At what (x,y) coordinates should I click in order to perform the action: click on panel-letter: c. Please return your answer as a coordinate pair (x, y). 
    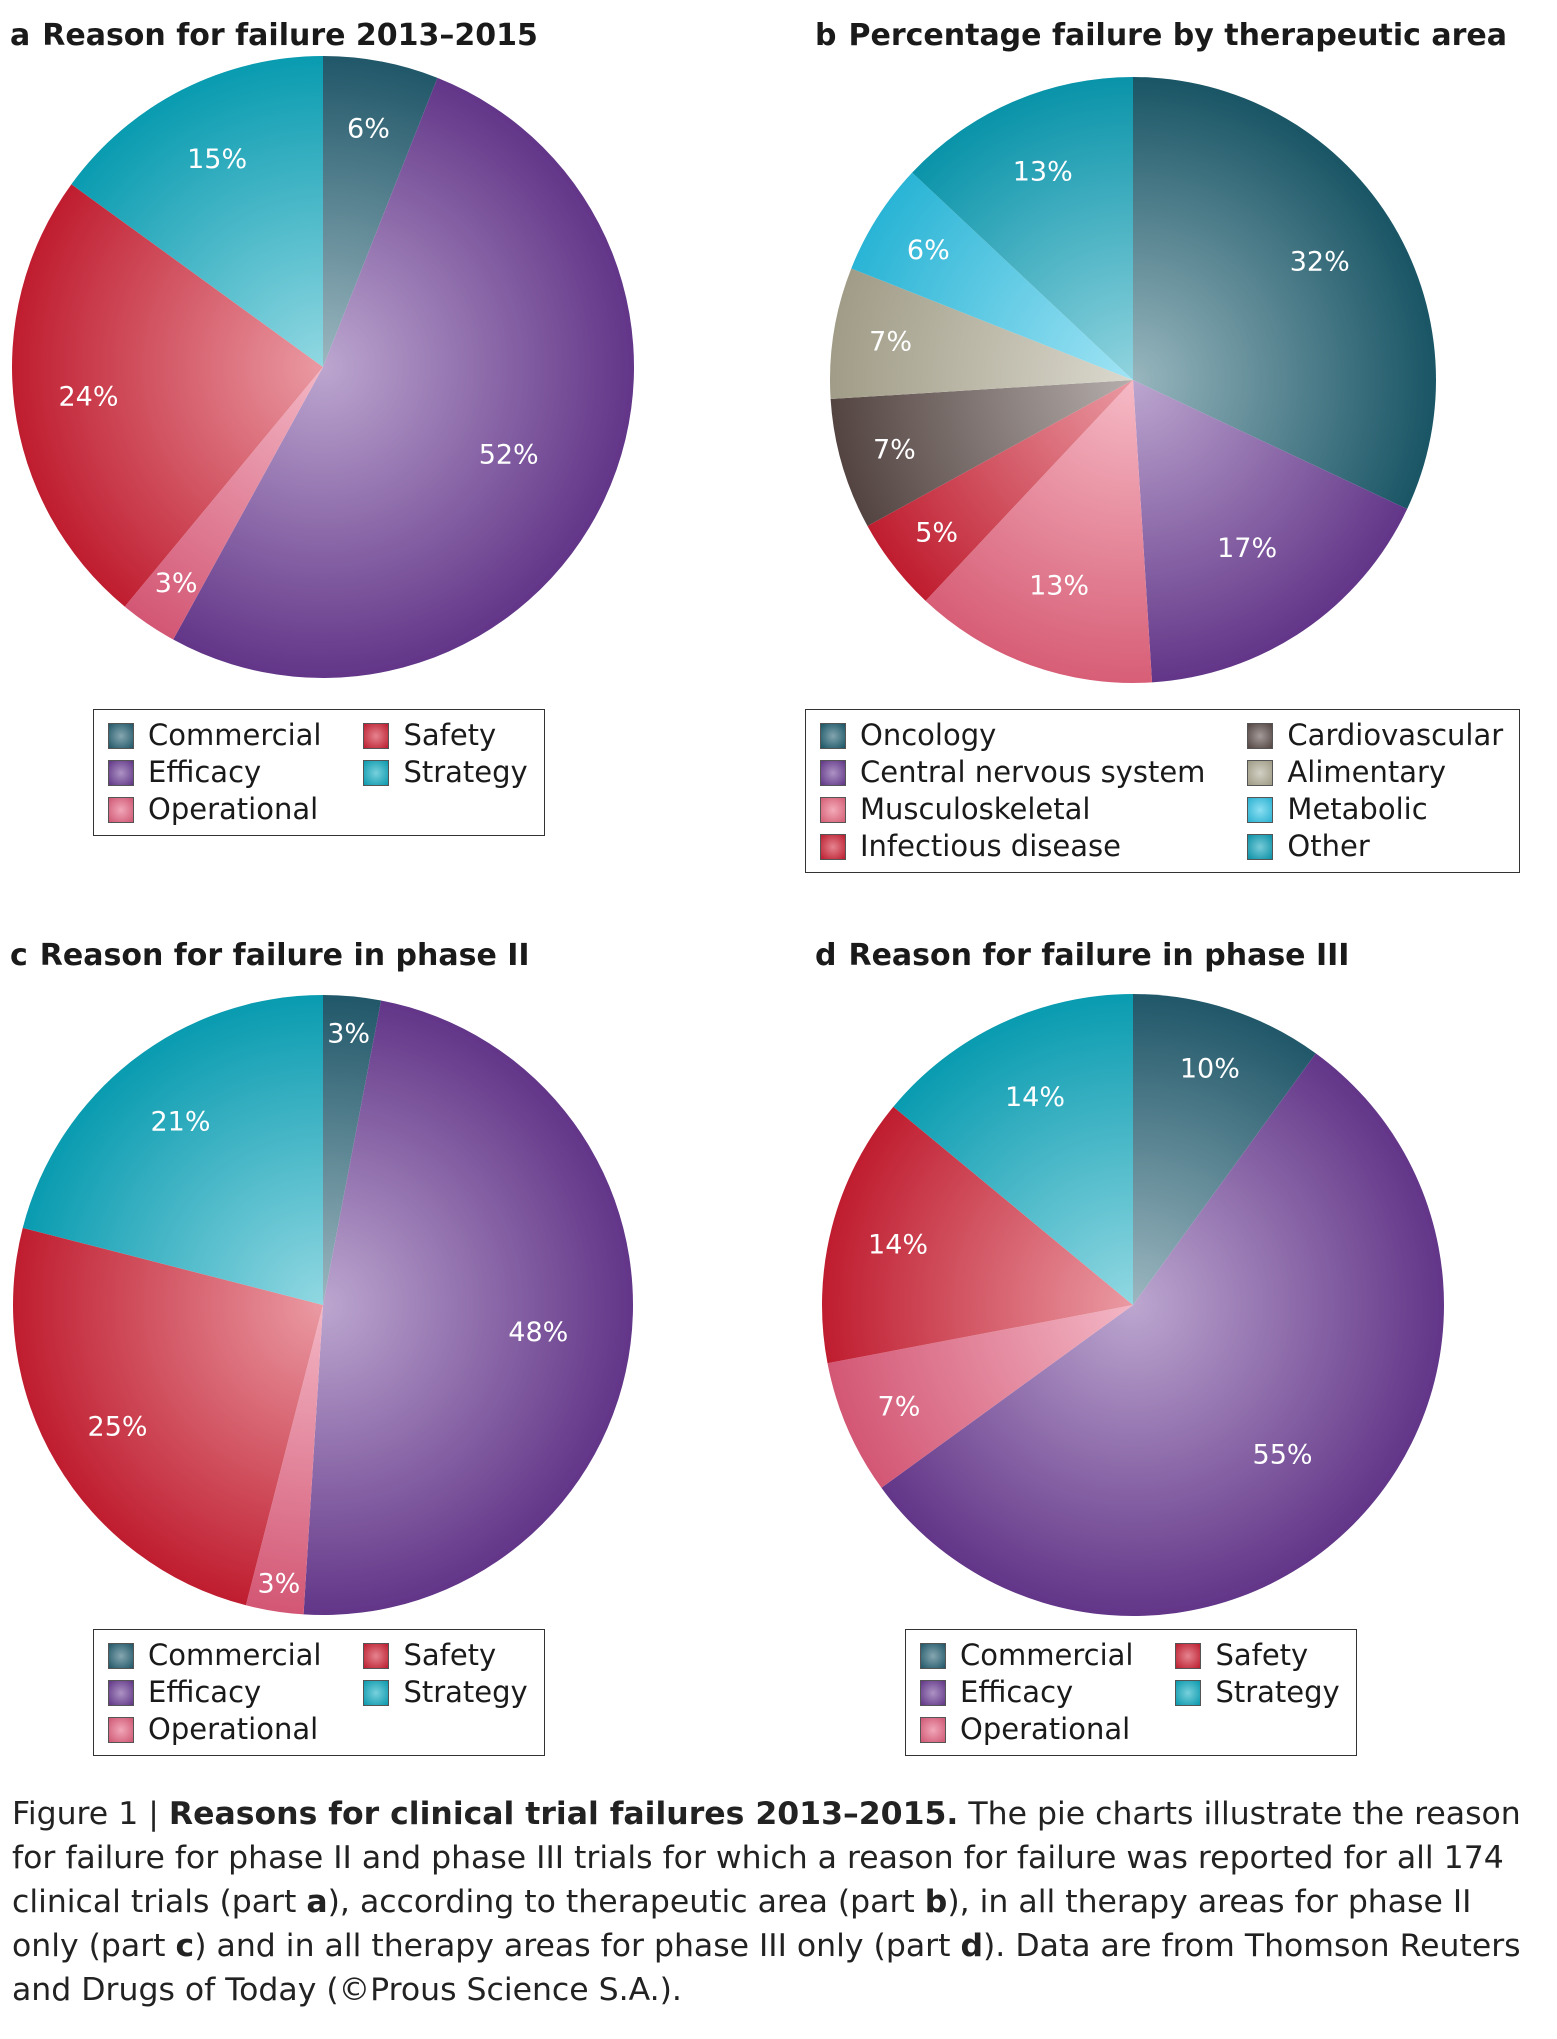
    Looking at the image, I should click on (19, 955).